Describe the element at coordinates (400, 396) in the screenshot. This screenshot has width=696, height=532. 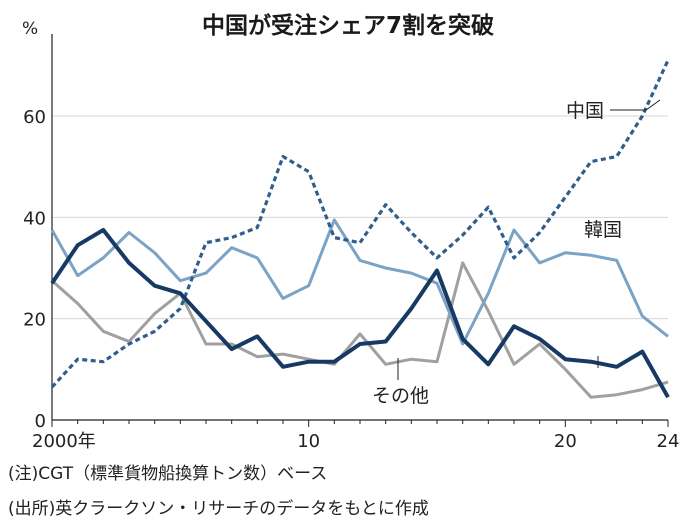
I see `series-label-other: その他` at that location.